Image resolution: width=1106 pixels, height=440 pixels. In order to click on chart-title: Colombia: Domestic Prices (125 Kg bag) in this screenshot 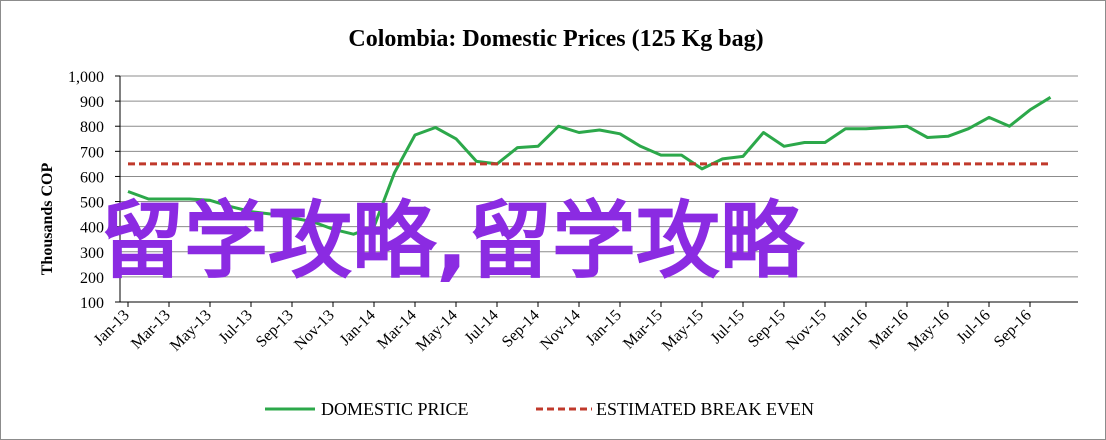, I will do `click(555, 39)`.